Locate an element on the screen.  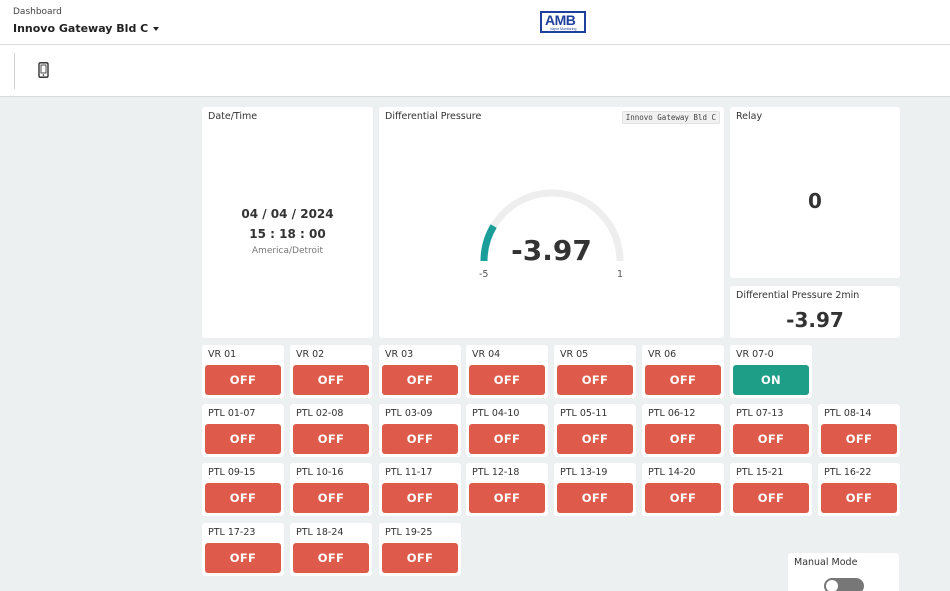
switch-card: PTL 04-10 OFF is located at coordinates (507, 430).